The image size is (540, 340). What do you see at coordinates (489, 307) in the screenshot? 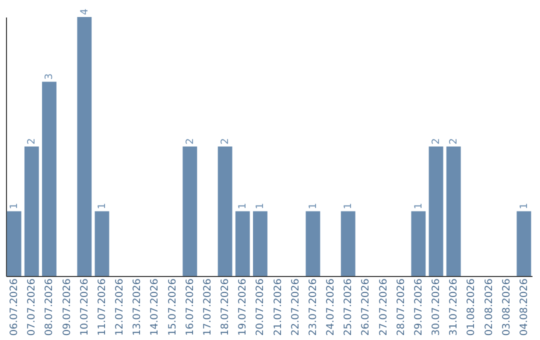
I see `x-tick-label: 02.08.2026` at bounding box center [489, 307].